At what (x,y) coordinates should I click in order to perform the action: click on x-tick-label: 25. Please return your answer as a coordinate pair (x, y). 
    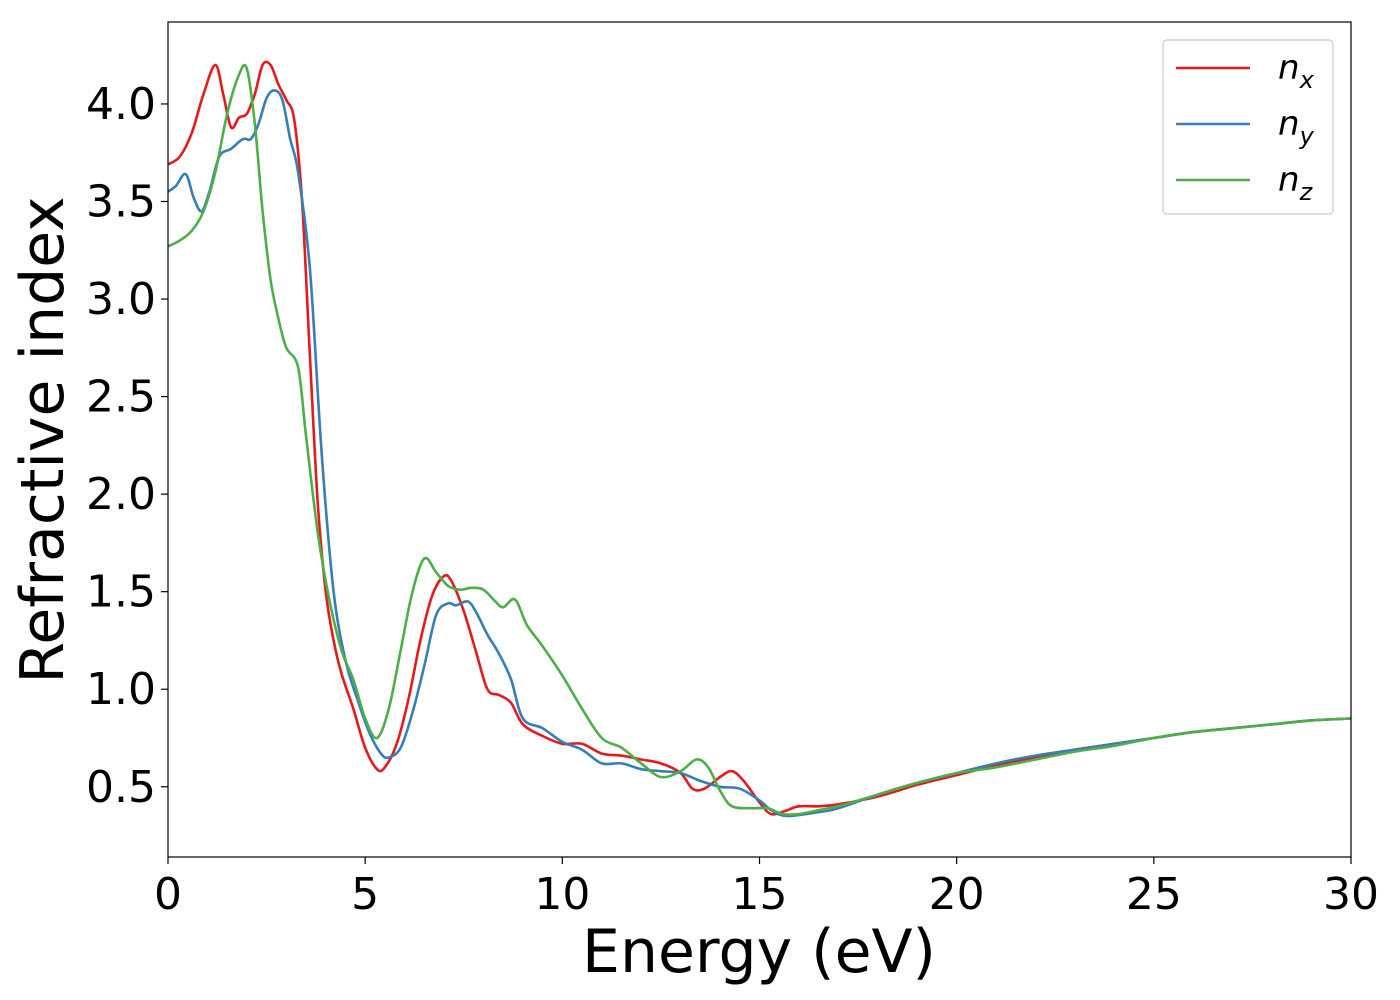
    Looking at the image, I should click on (1154, 894).